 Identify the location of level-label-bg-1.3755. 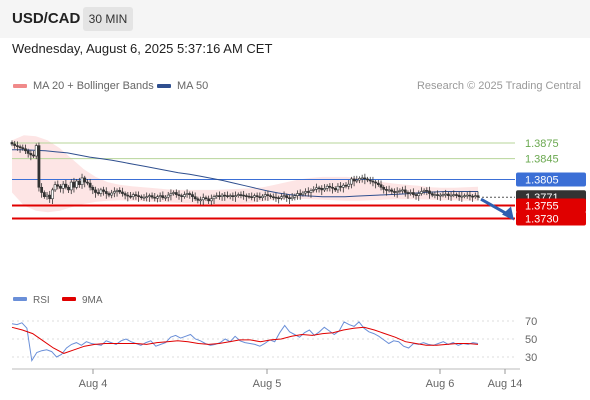
(551, 205).